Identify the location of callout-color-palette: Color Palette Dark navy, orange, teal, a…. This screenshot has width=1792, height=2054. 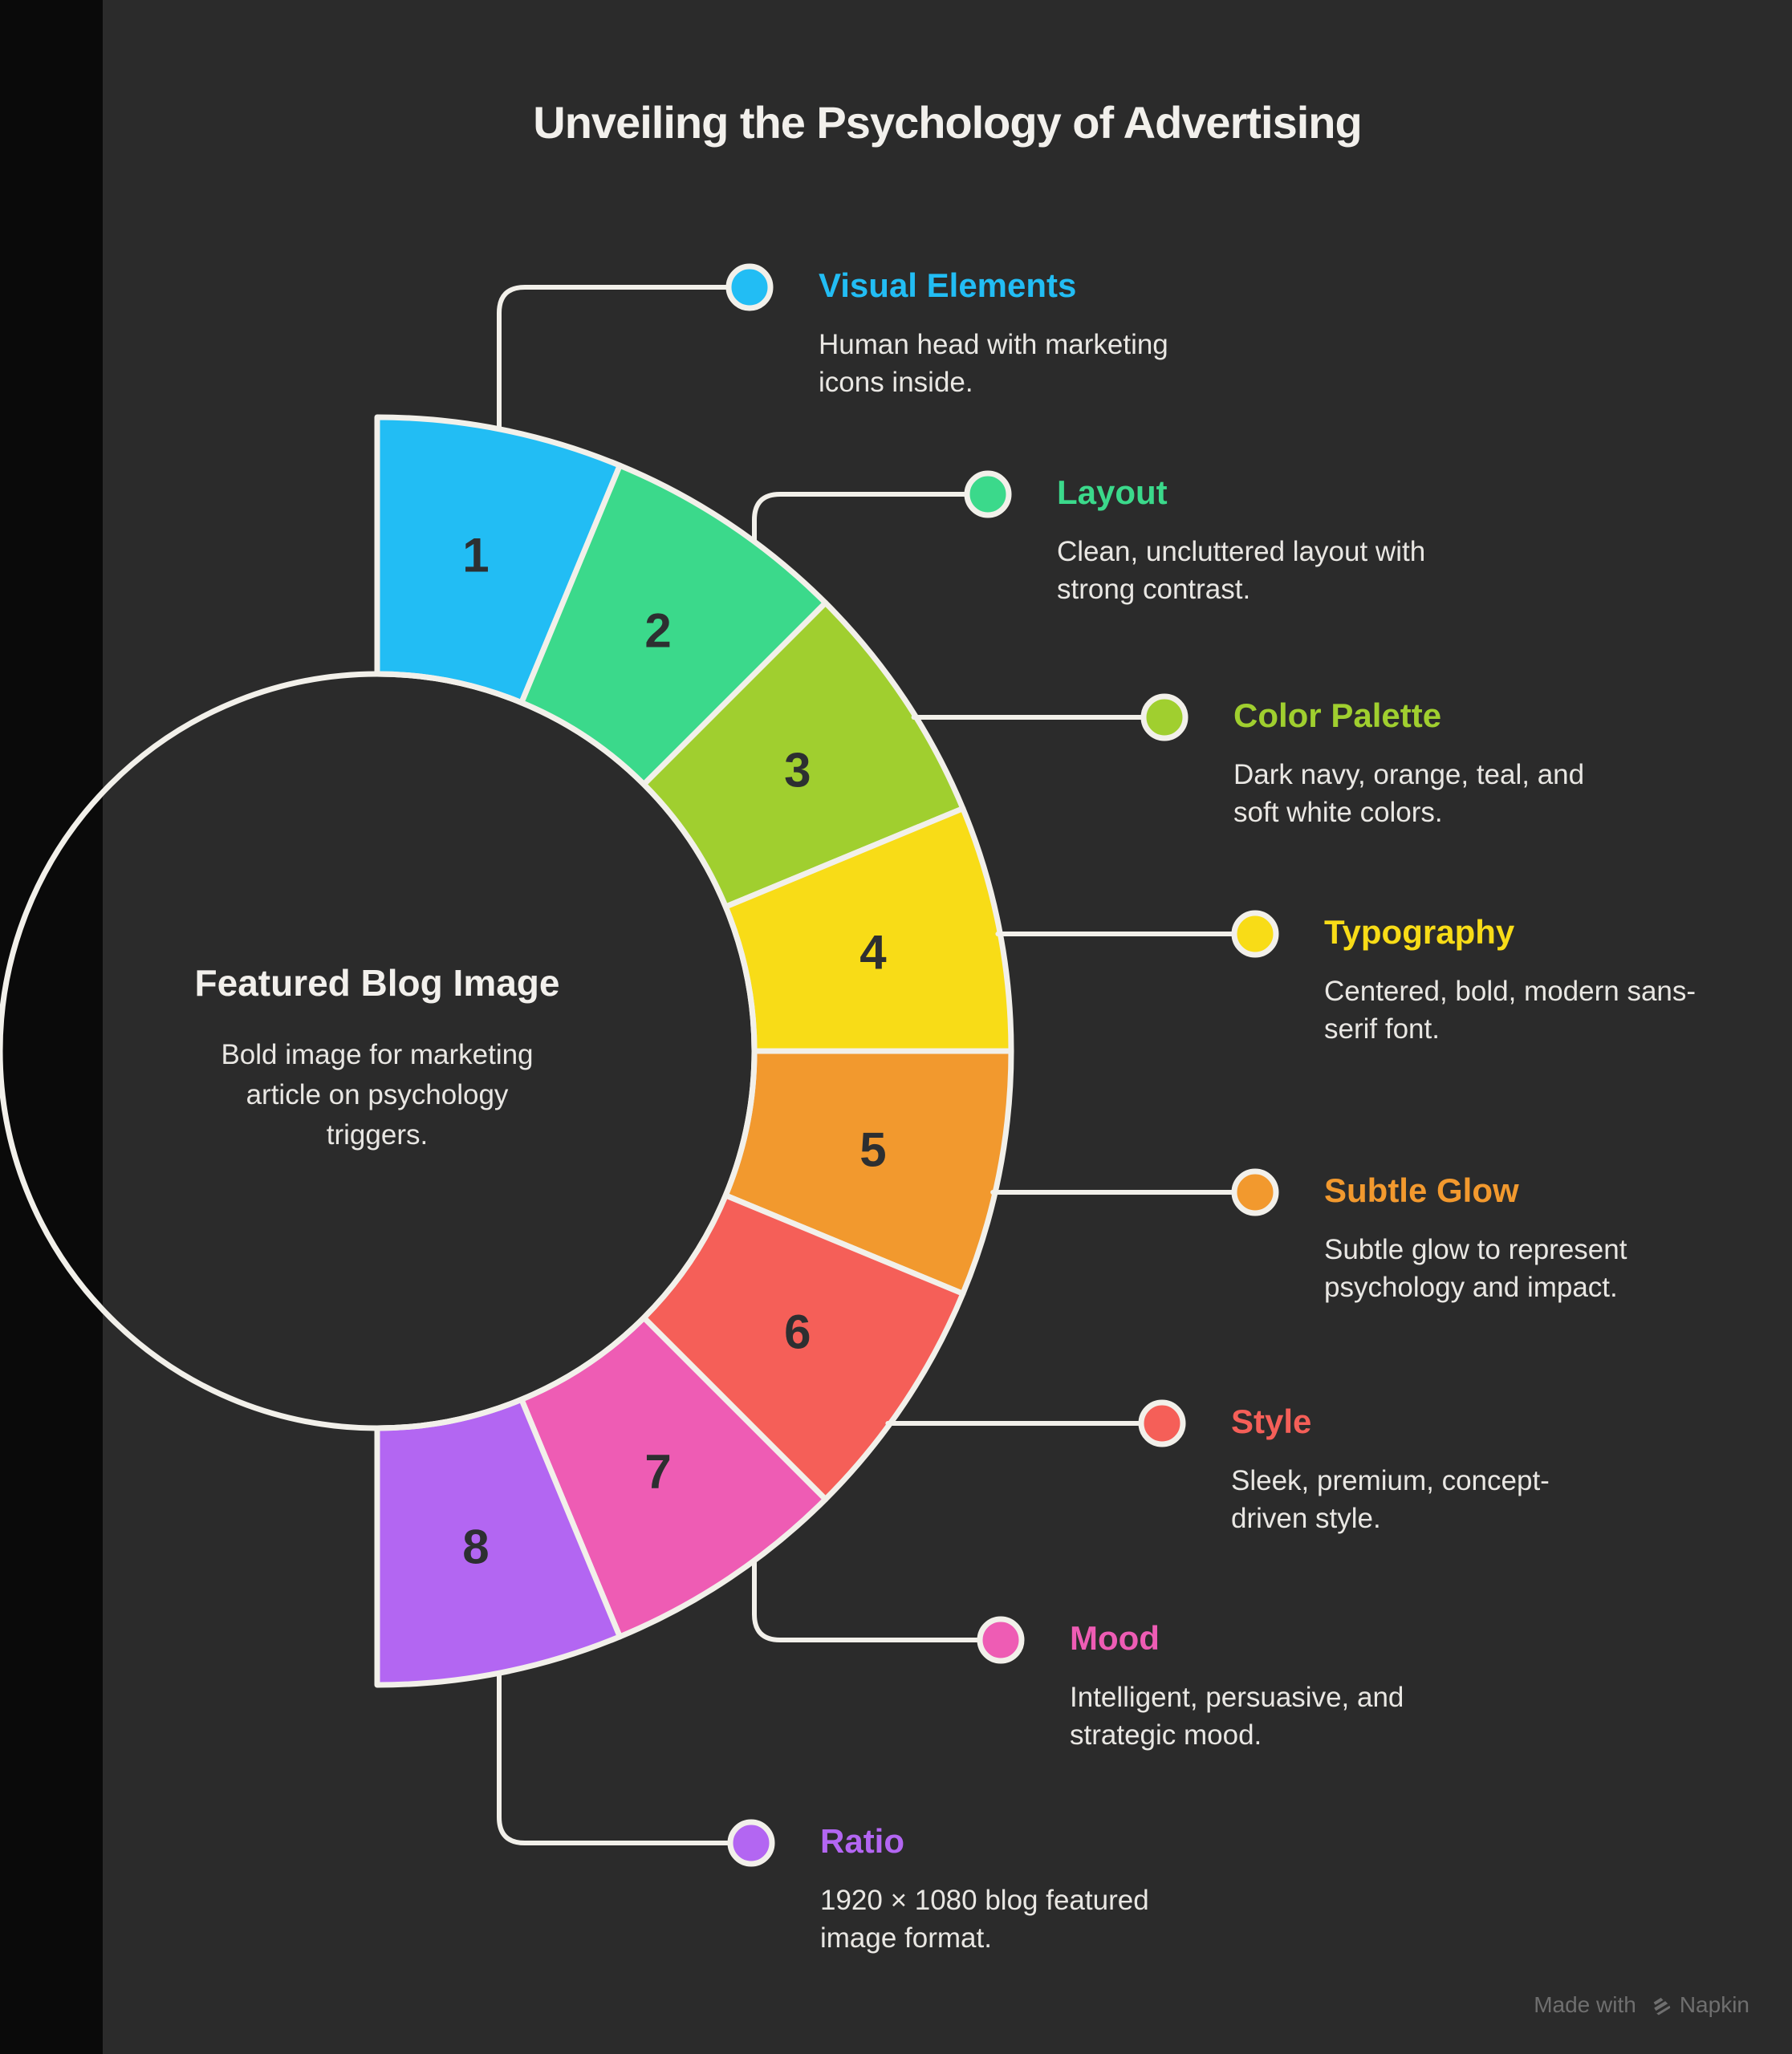
(1408, 763).